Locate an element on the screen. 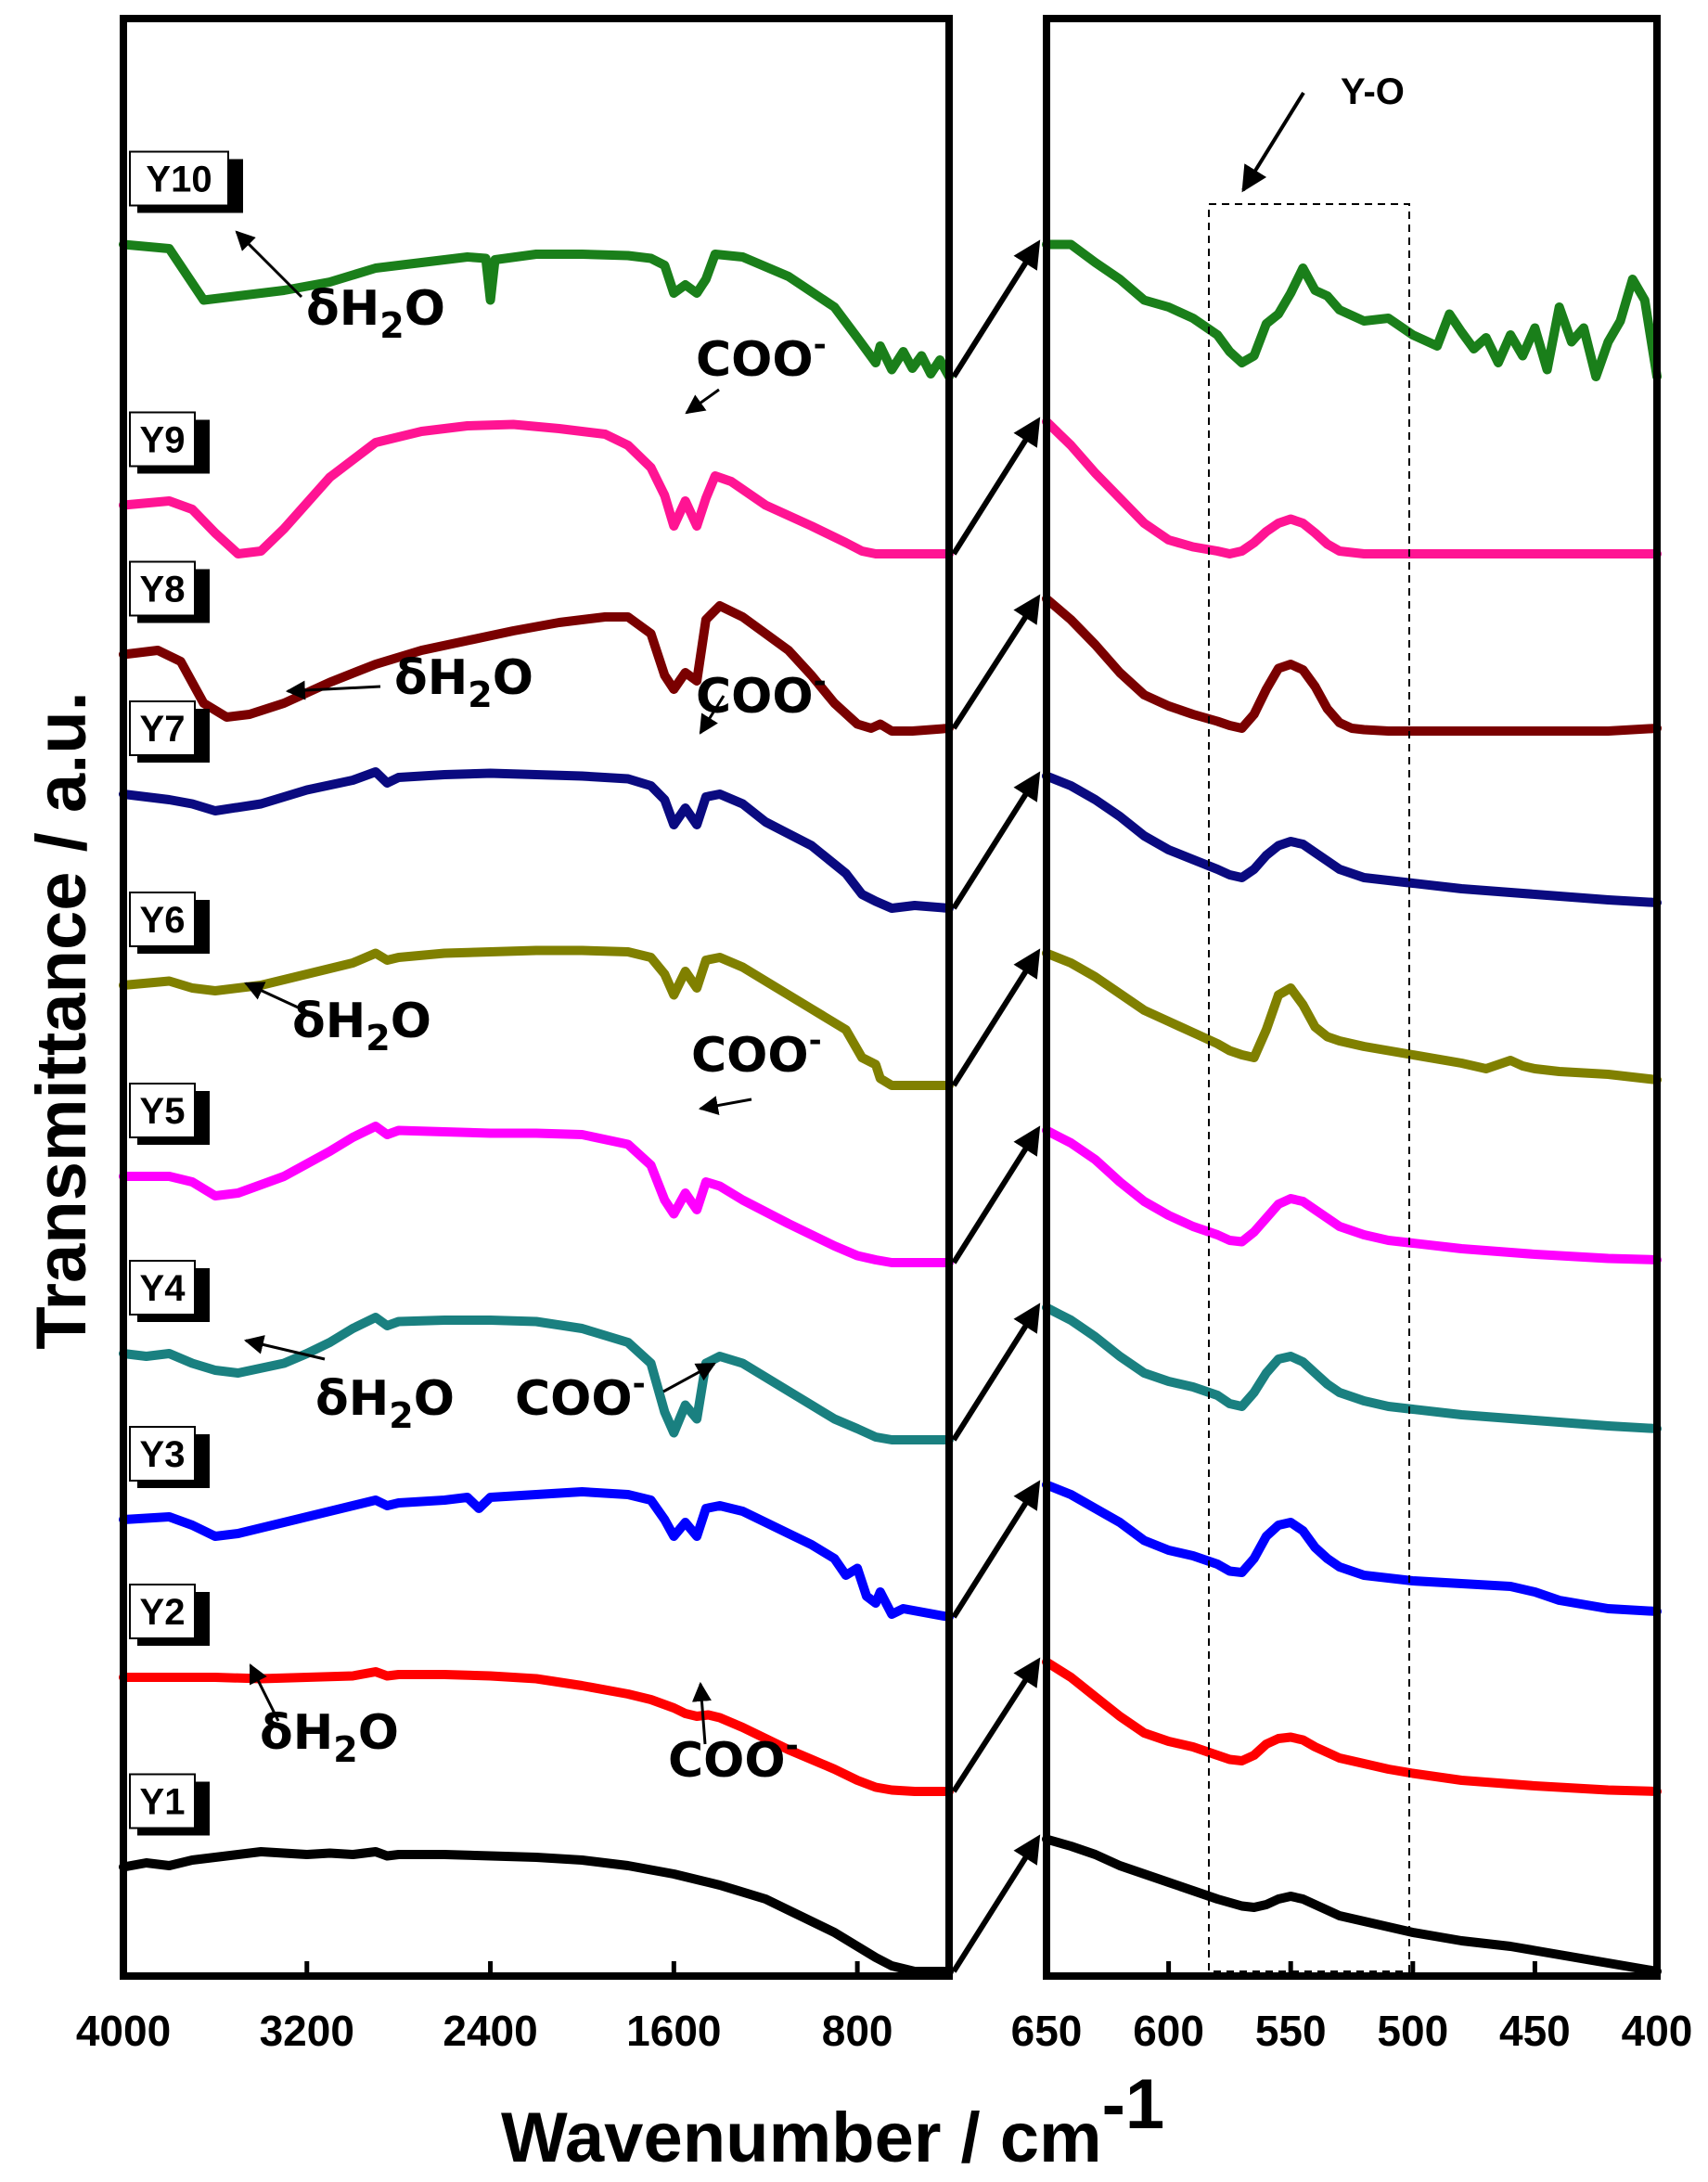 This screenshot has height=2182, width=1708. right-trace-y2 is located at coordinates (1352, 1726).